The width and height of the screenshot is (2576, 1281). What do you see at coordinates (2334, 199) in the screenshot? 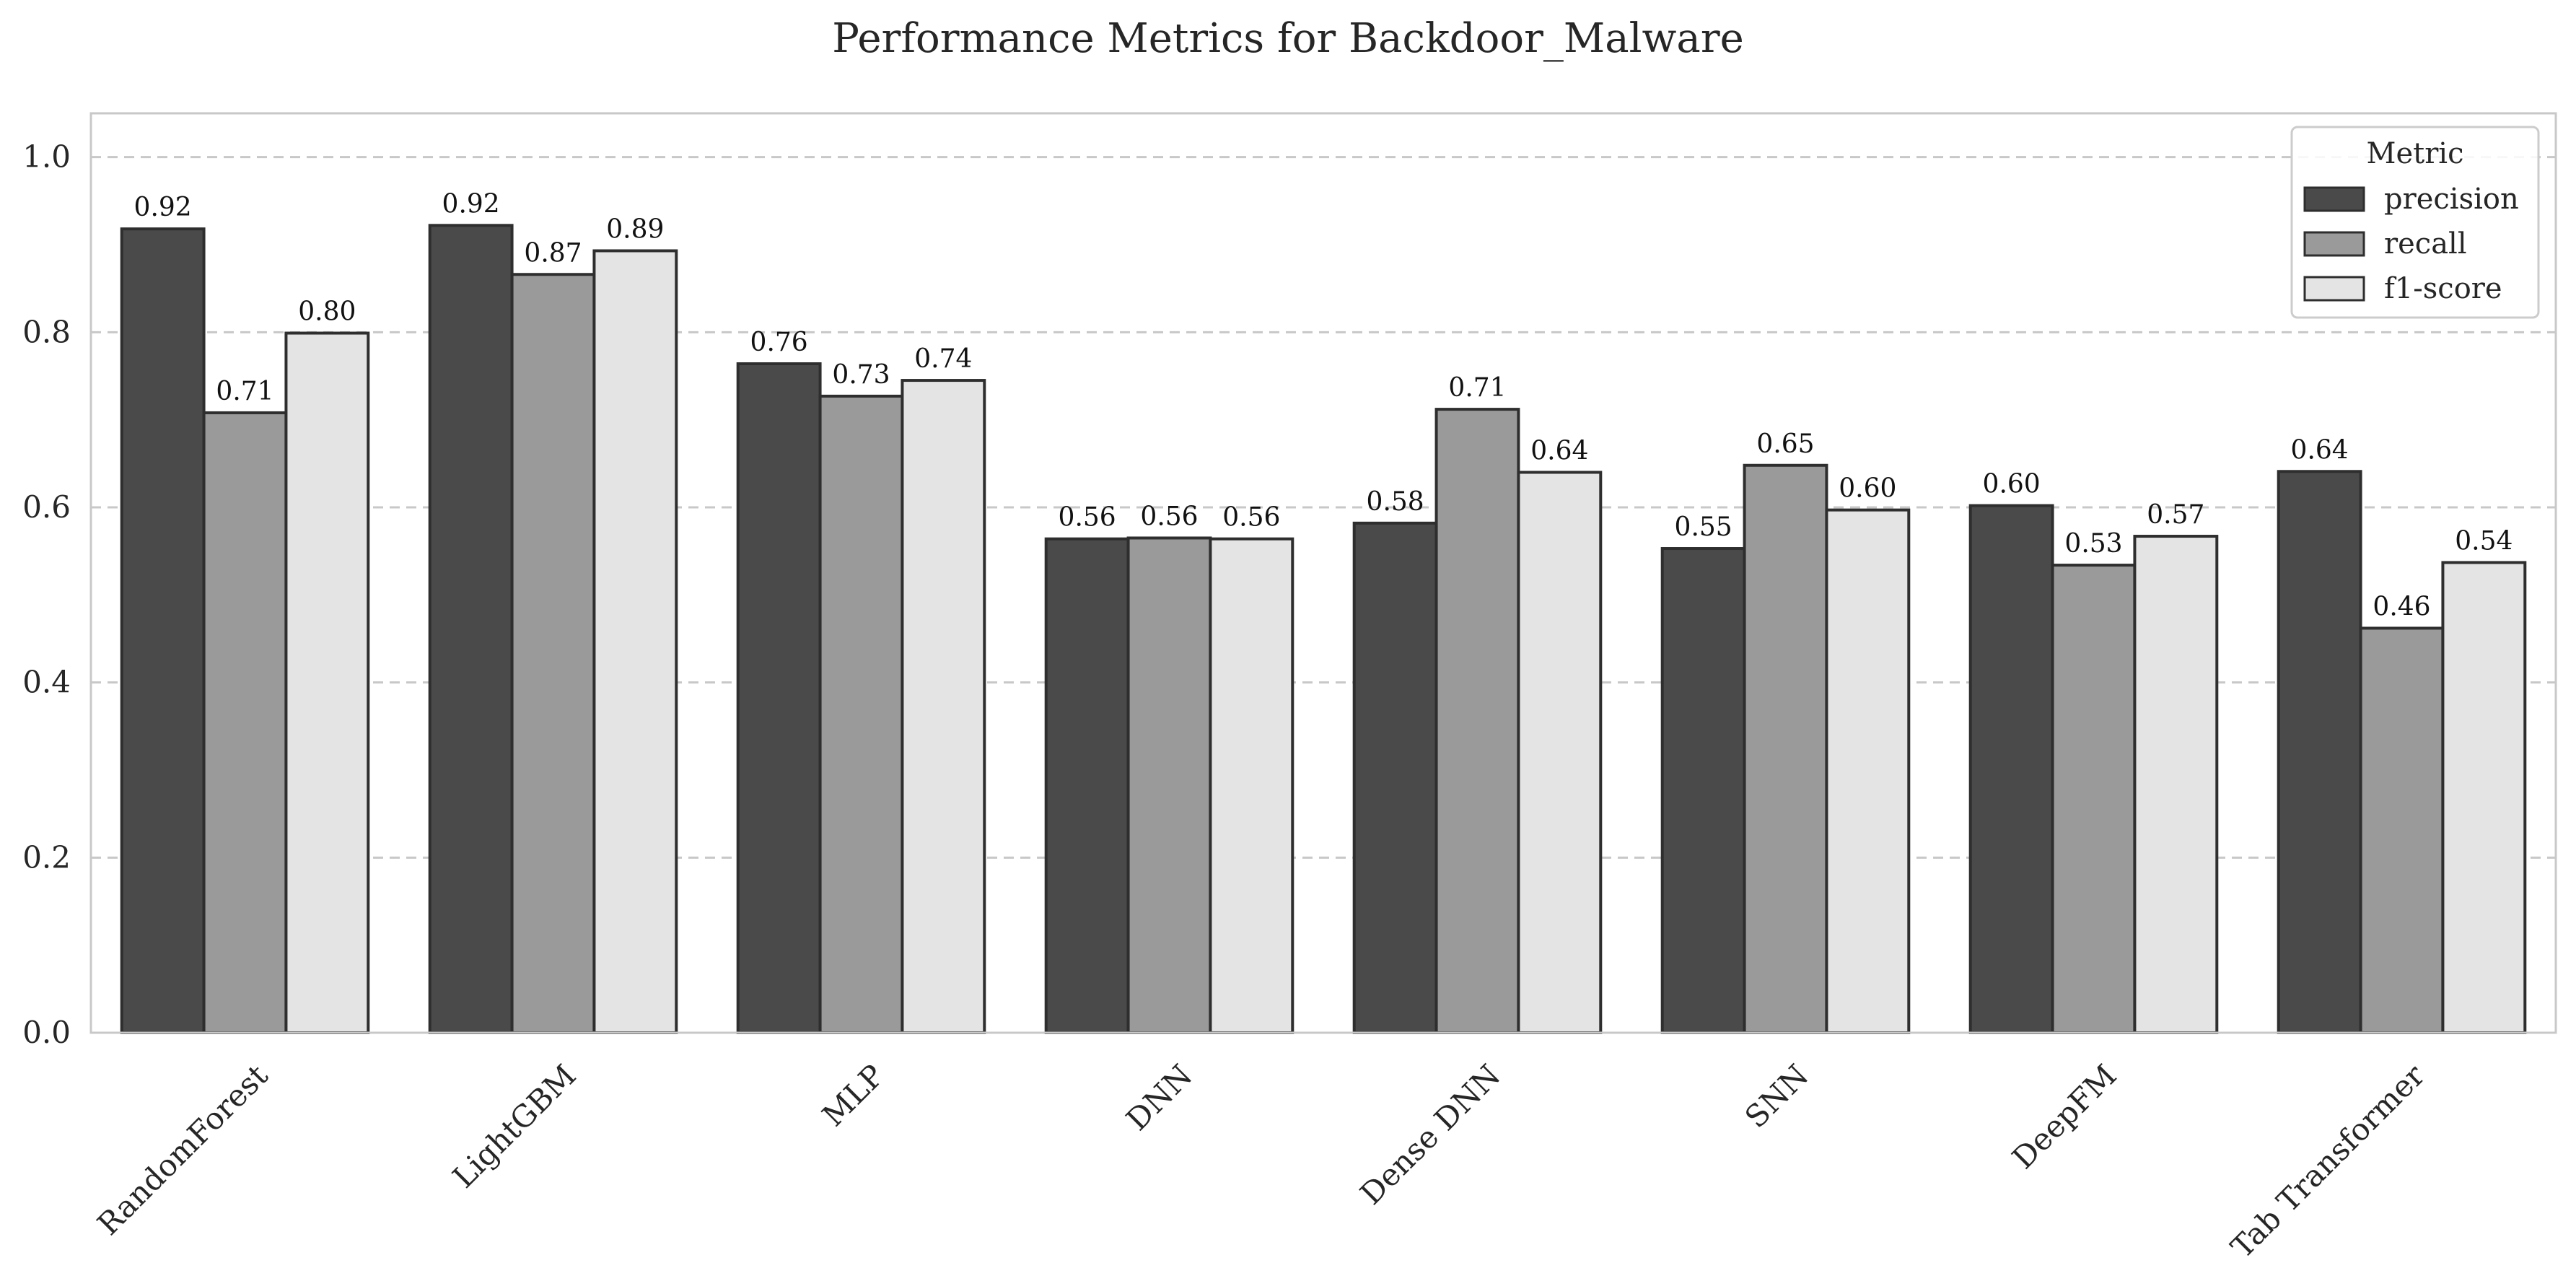
I see `legend-swatch-precision` at bounding box center [2334, 199].